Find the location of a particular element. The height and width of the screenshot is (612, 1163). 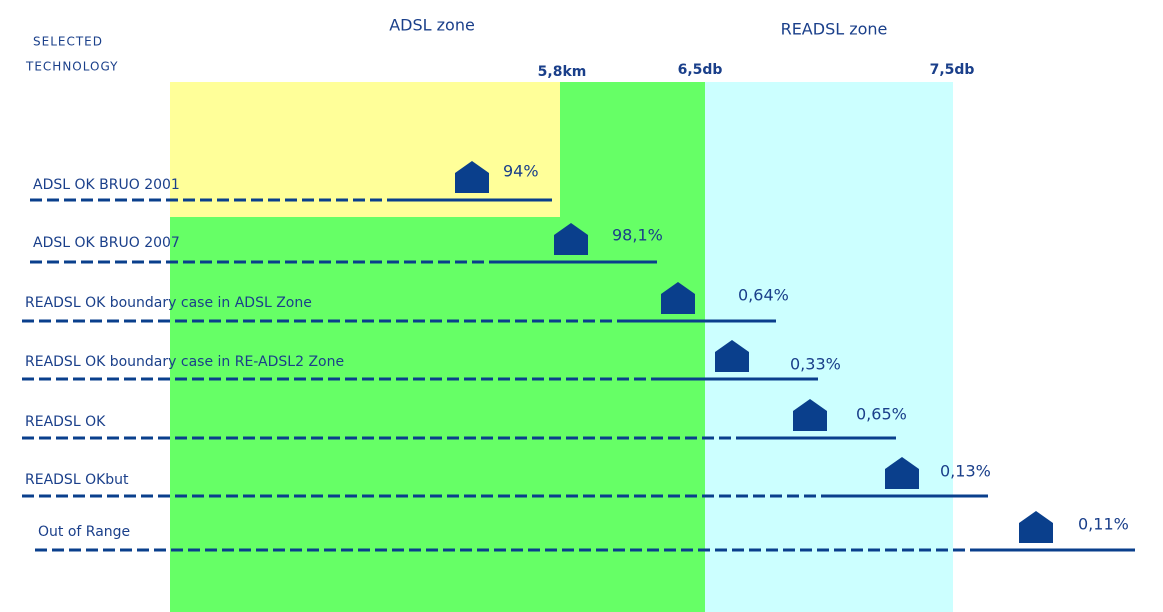

row-label: READSL OK boundary case in RE-ADSL2 Zone is located at coordinates (184, 362).